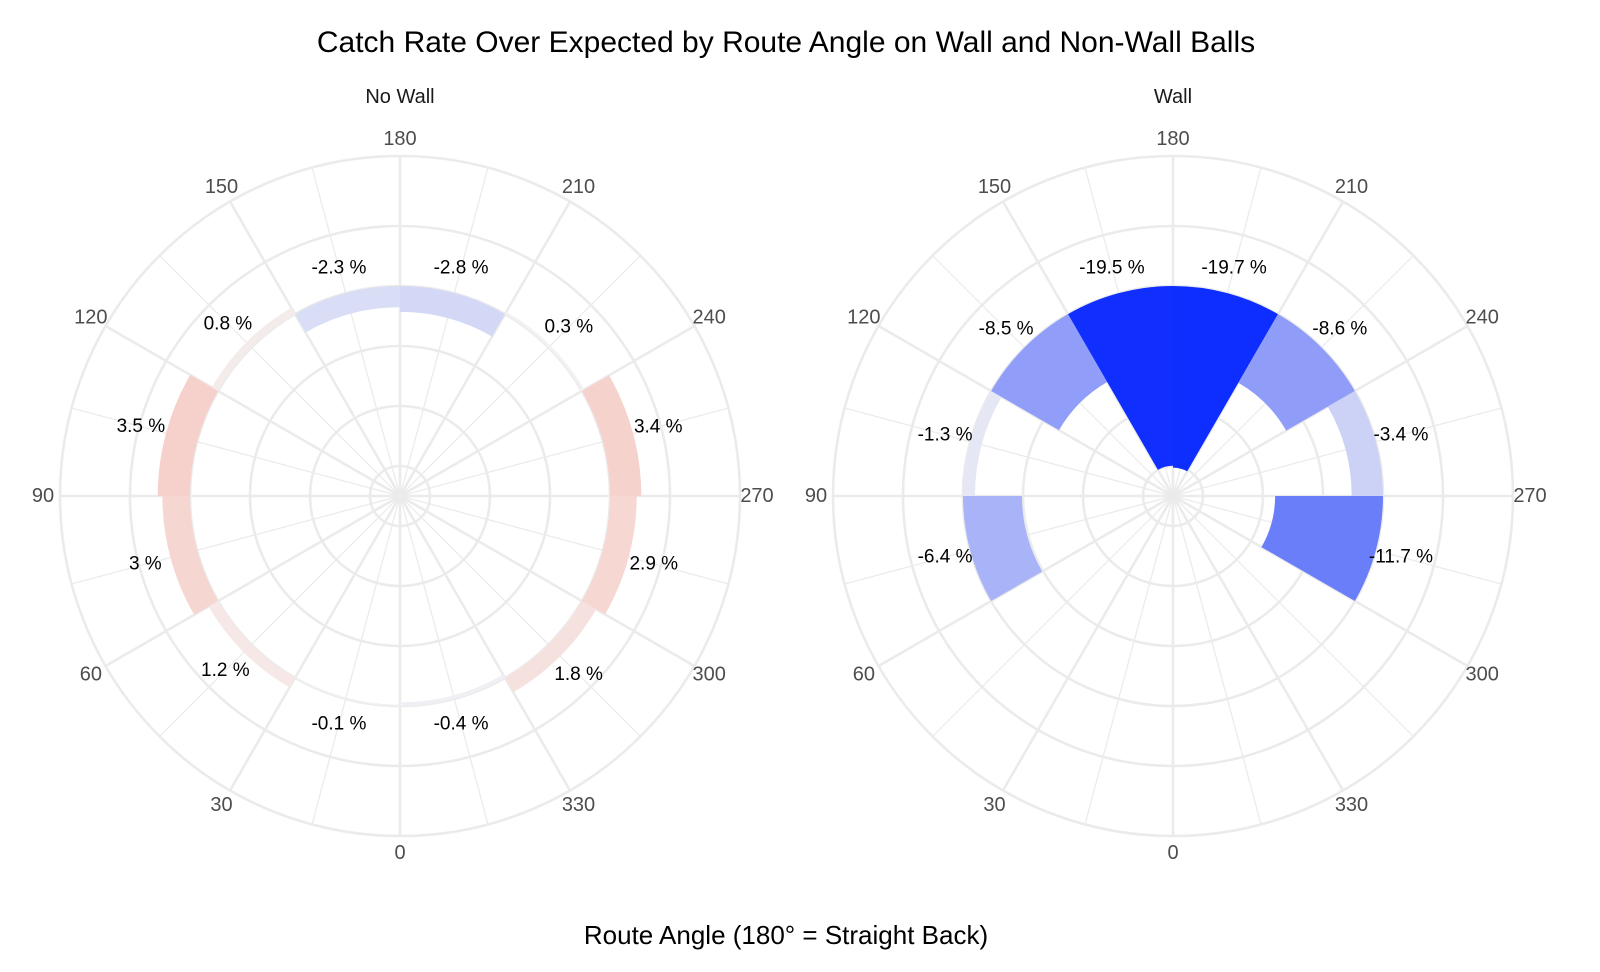 The height and width of the screenshot is (972, 1600). I want to click on bar-label-255: 3.4 %, so click(658, 426).